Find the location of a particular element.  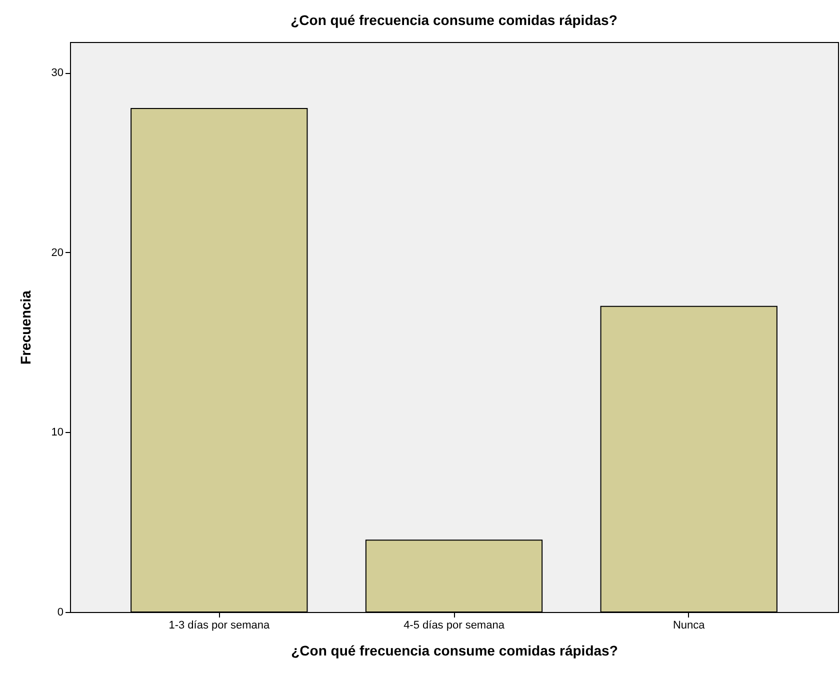

y-tick-label: 10 is located at coordinates (57, 432).